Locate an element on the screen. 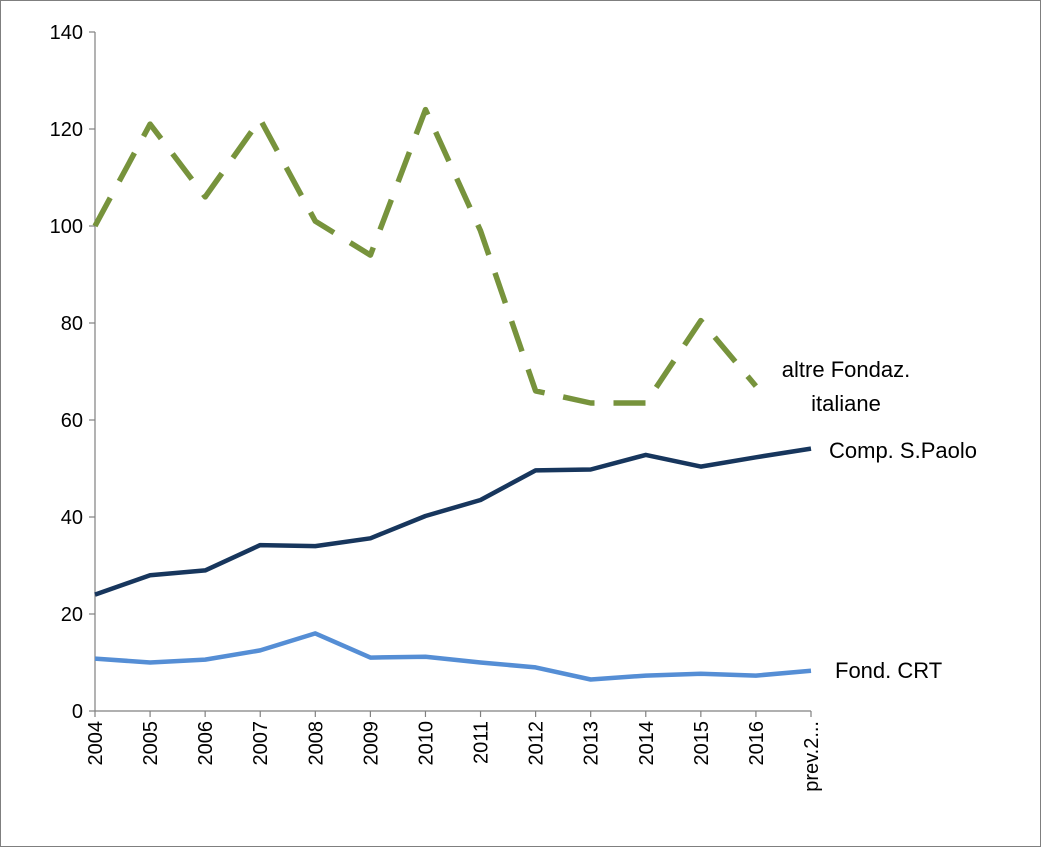 The width and height of the screenshot is (1041, 847). y-tick-label: 60 is located at coordinates (72, 421).